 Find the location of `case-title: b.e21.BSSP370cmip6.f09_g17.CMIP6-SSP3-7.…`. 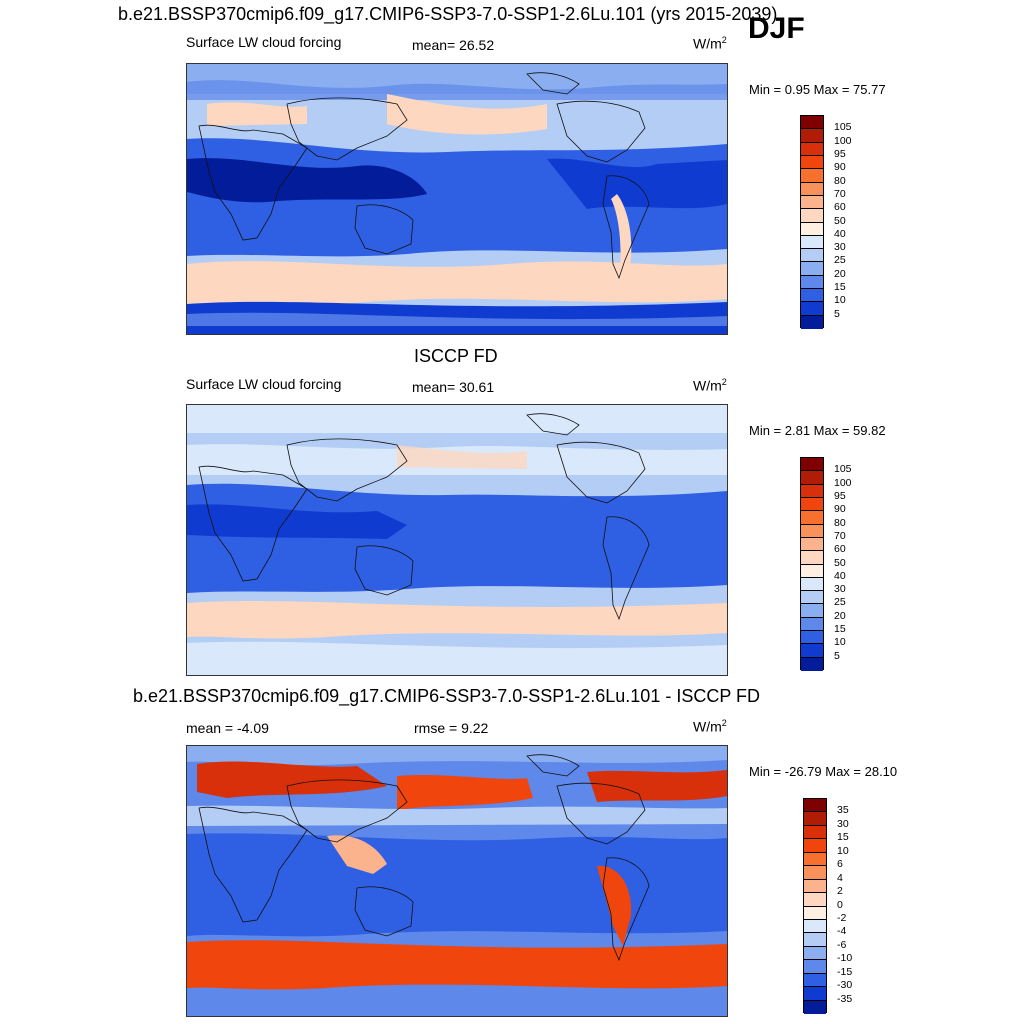

case-title: b.e21.BSSP370cmip6.f09_g17.CMIP6-SSP3-7.… is located at coordinates (448, 14).